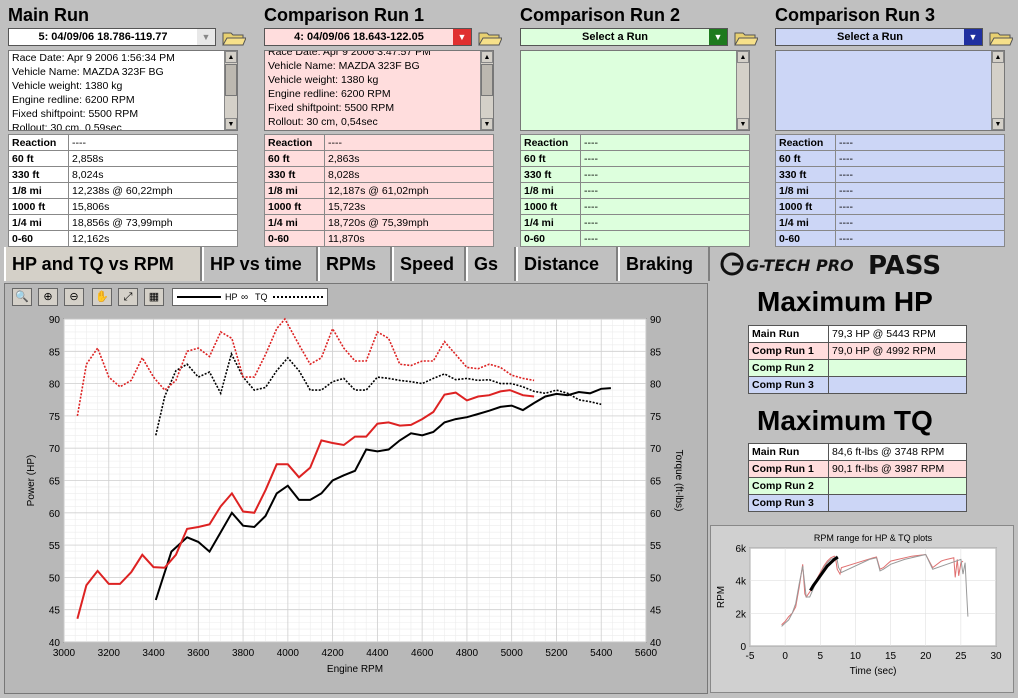  Describe the element at coordinates (429, 264) in the screenshot. I see `tab-speed: Speed` at that location.